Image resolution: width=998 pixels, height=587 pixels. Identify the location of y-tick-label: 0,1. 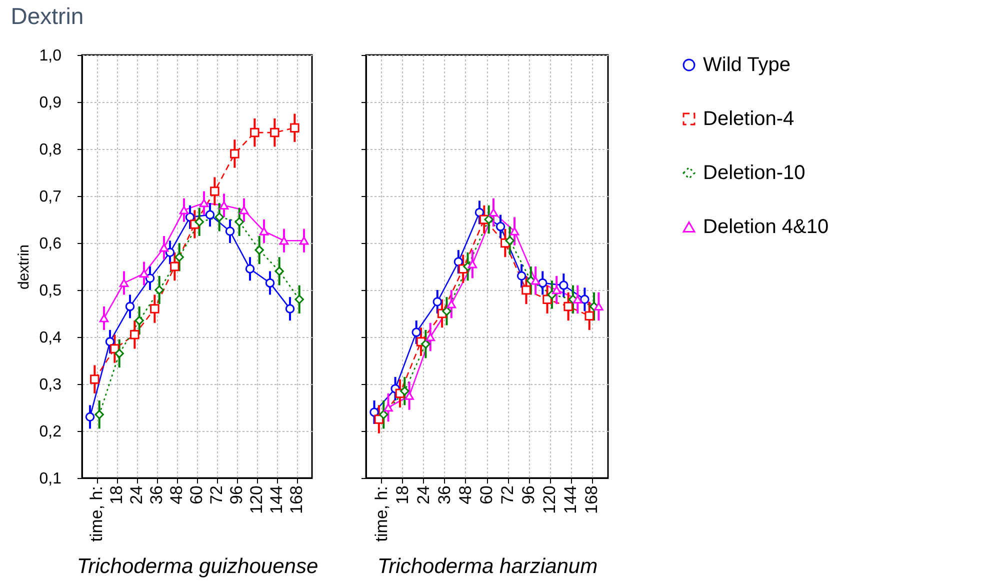
(50, 479).